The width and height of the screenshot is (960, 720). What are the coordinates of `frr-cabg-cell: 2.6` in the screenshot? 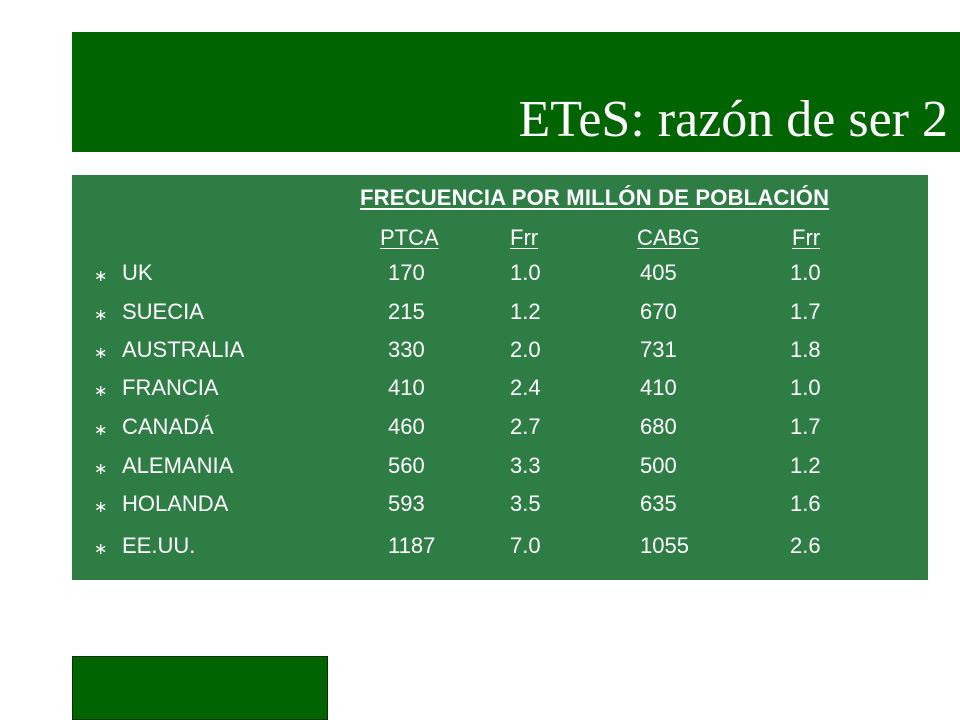 It's located at (805, 545).